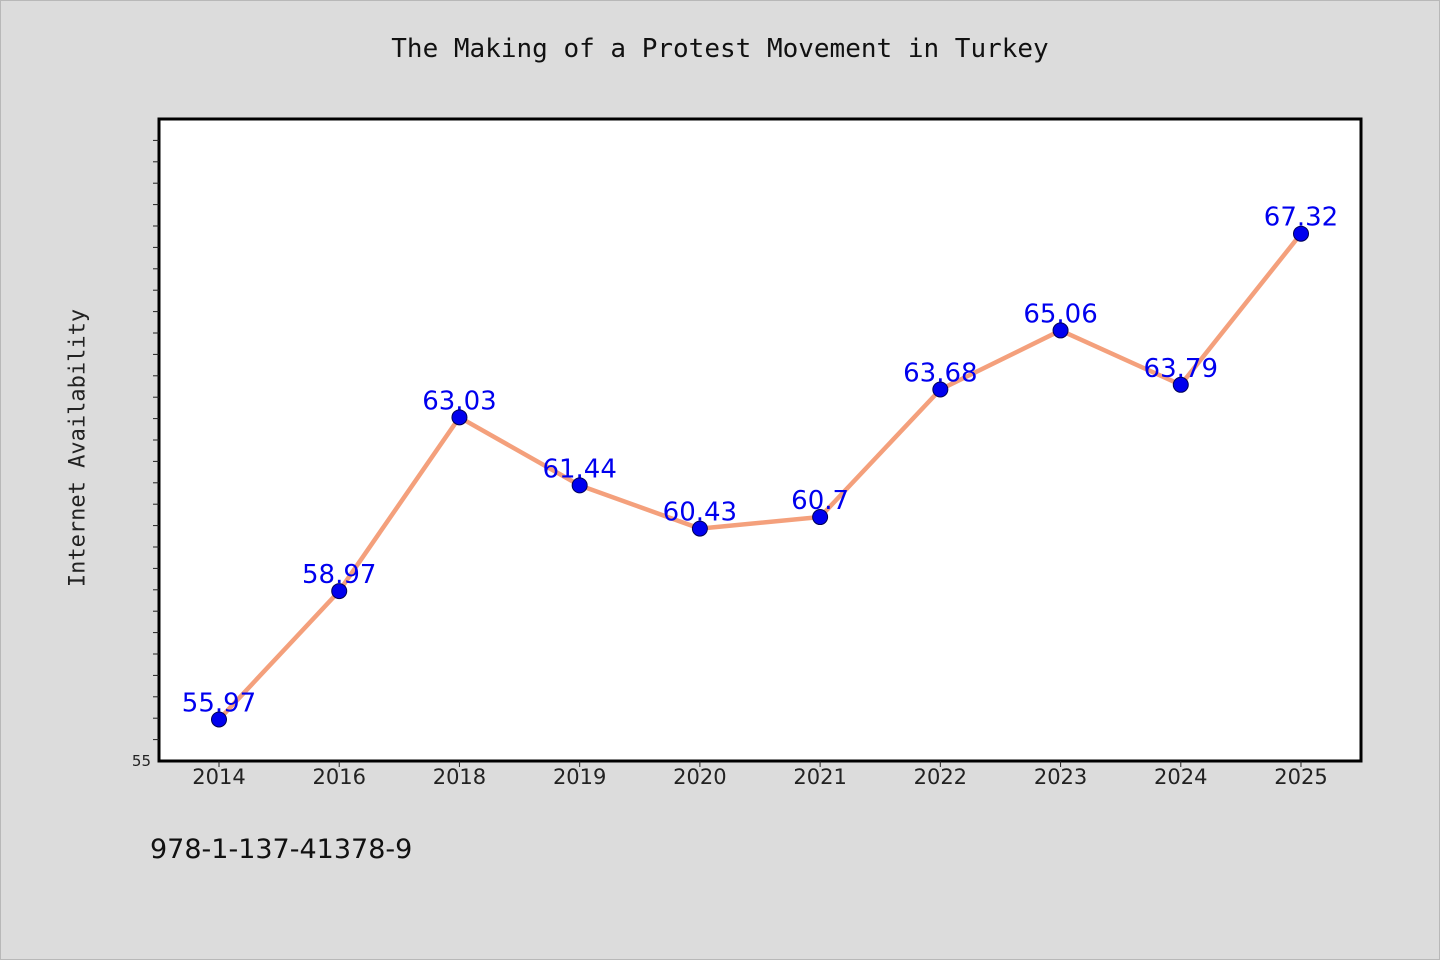 The image size is (1440, 960). Describe the element at coordinates (940, 373) in the screenshot. I see `data-label: 63.68` at that location.